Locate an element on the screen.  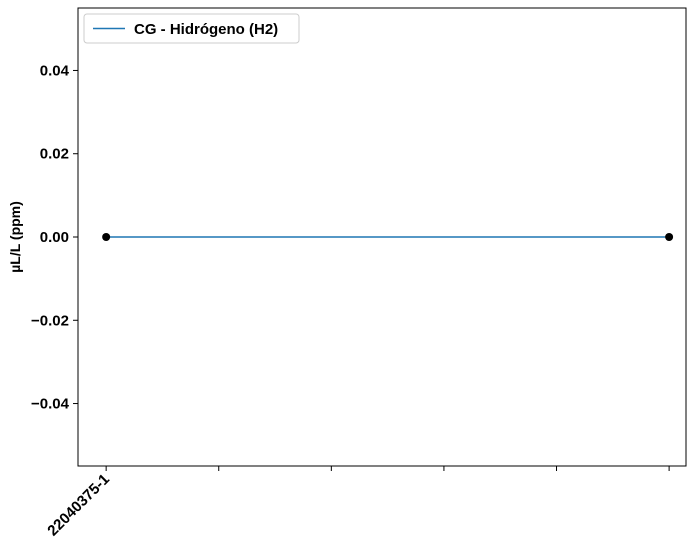
legend-box is located at coordinates (191, 28).